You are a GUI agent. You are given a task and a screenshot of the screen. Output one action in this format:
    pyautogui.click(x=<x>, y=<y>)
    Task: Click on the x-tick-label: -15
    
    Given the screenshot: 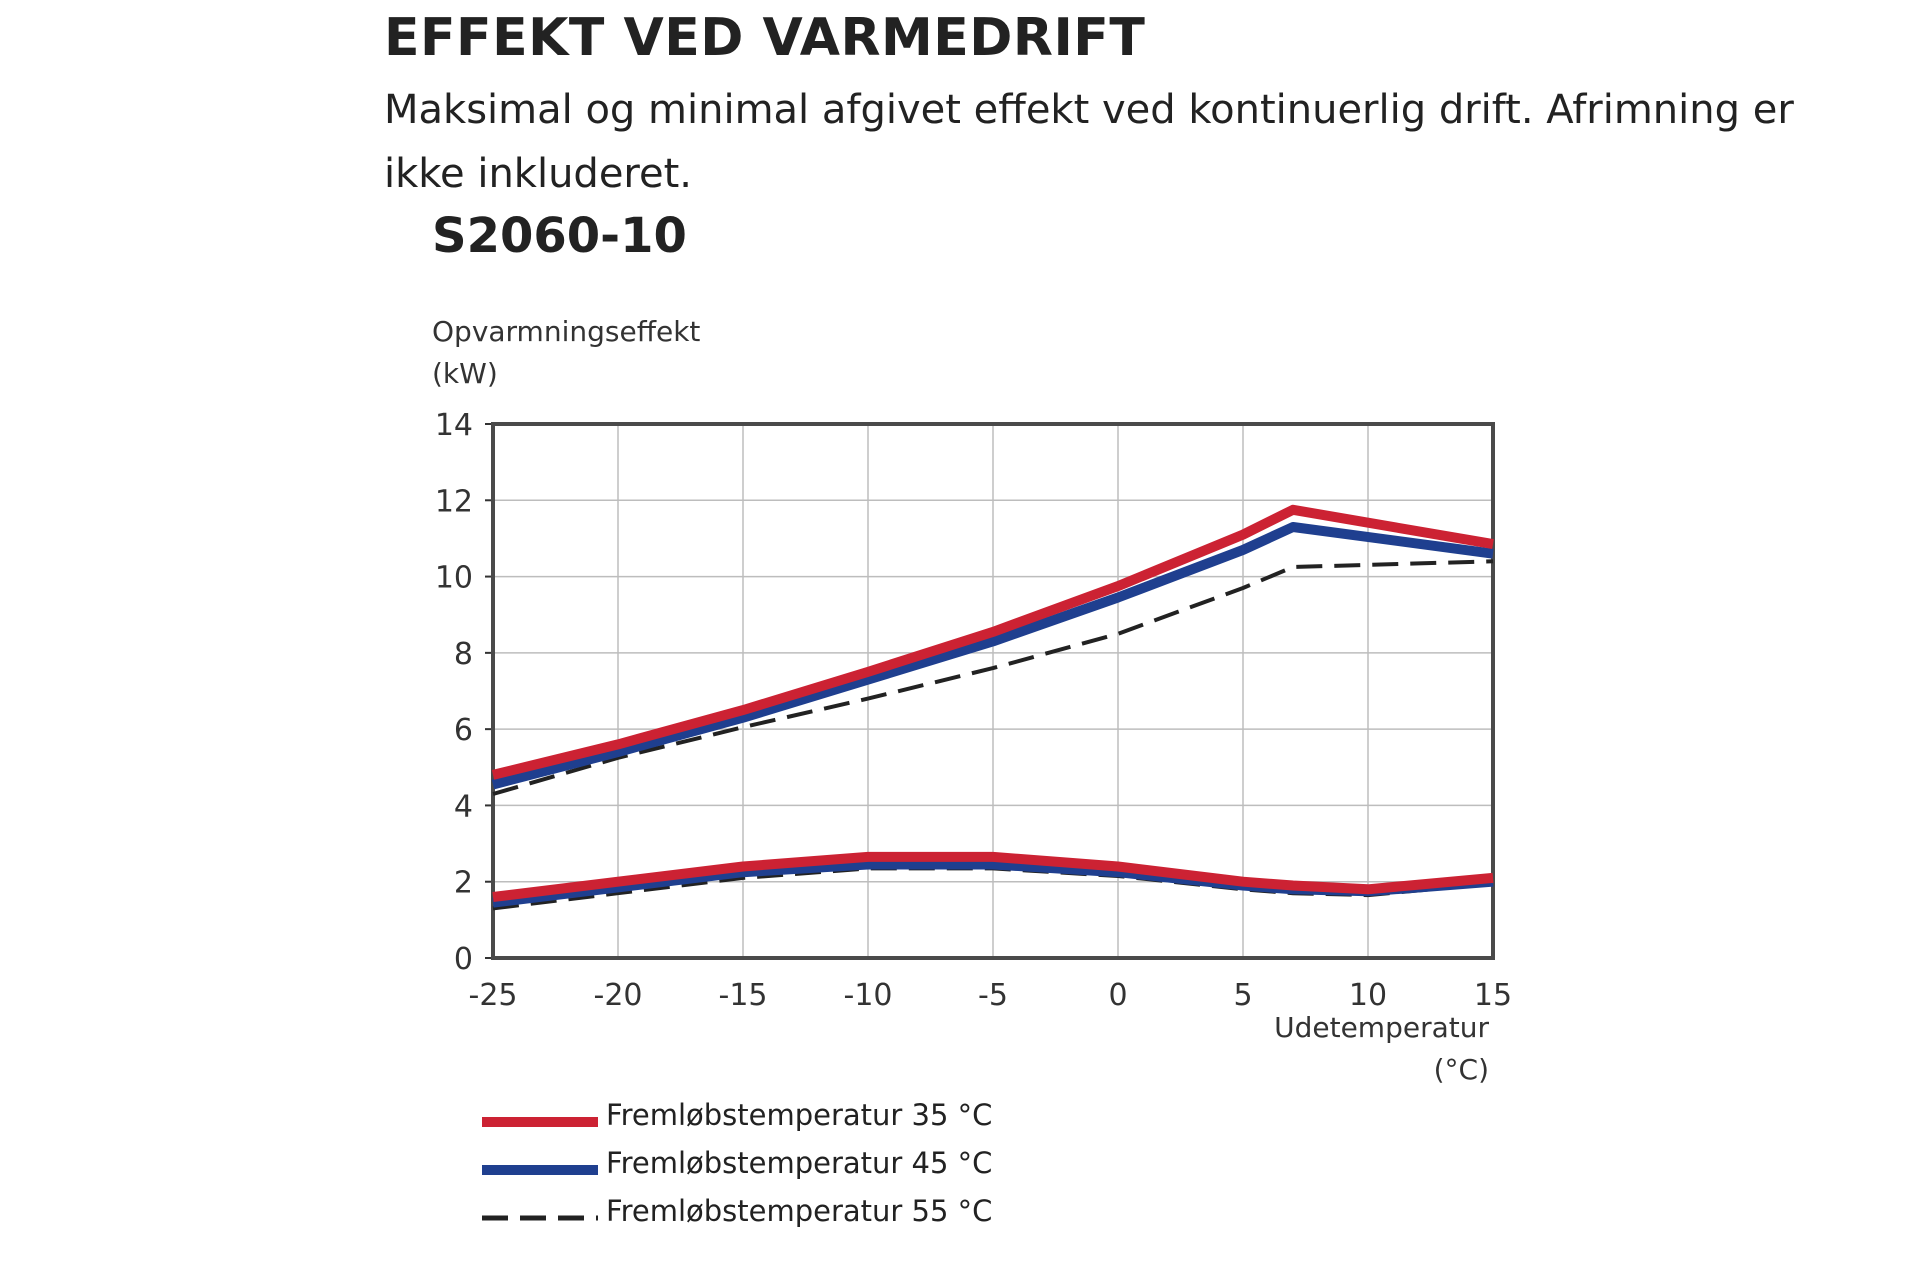 What is the action you would take?
    pyautogui.click(x=743, y=995)
    